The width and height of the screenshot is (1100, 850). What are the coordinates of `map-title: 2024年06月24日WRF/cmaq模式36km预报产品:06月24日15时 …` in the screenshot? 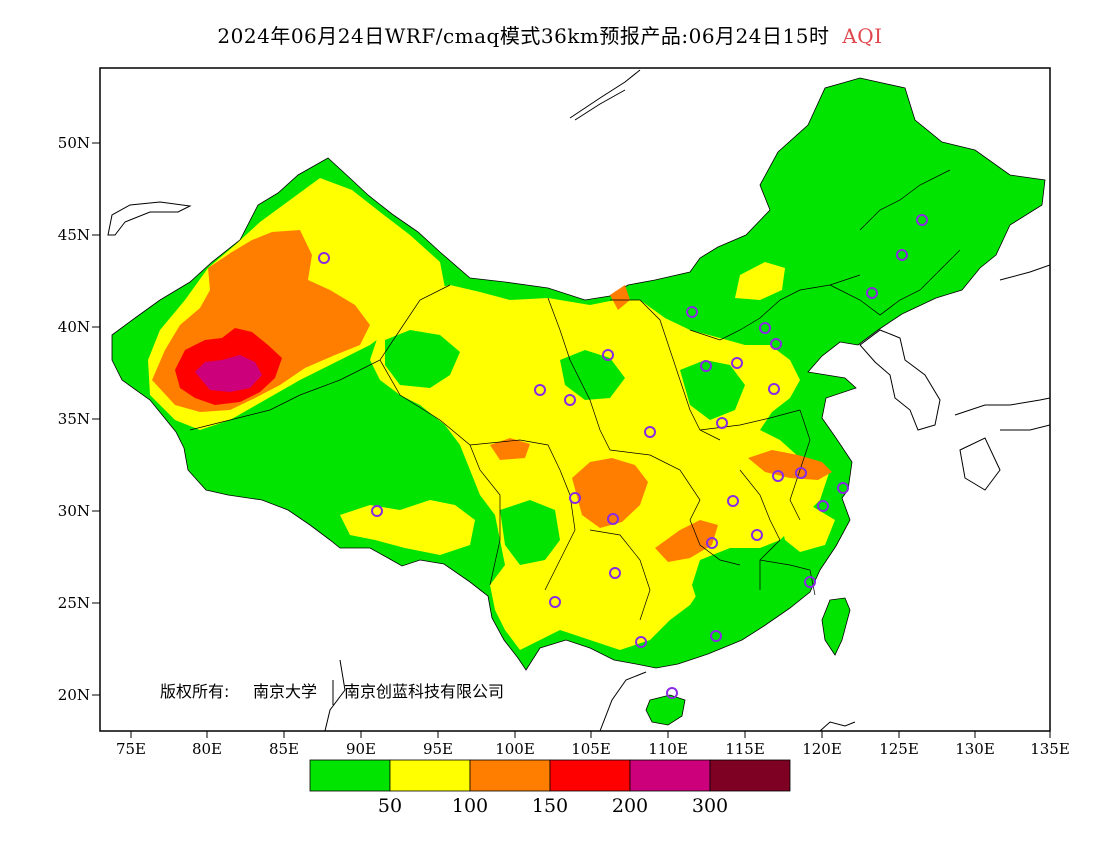 It's located at (550, 34).